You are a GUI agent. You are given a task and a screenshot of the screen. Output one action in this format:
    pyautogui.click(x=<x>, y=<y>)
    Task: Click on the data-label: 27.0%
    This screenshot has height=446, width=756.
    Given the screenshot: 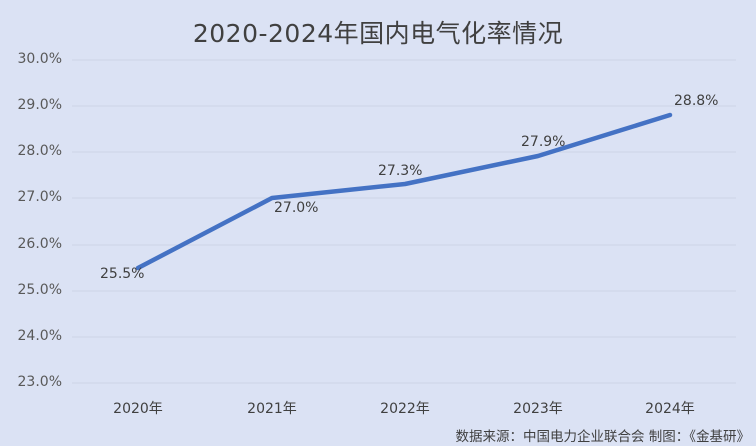 What is the action you would take?
    pyautogui.click(x=296, y=208)
    